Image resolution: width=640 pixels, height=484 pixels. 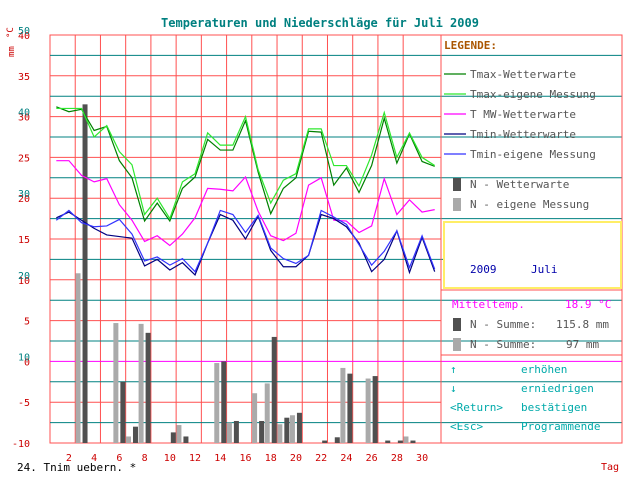 What do you see at coordinates (422, 458) in the screenshot?
I see `day-tick-label: 30` at bounding box center [422, 458].